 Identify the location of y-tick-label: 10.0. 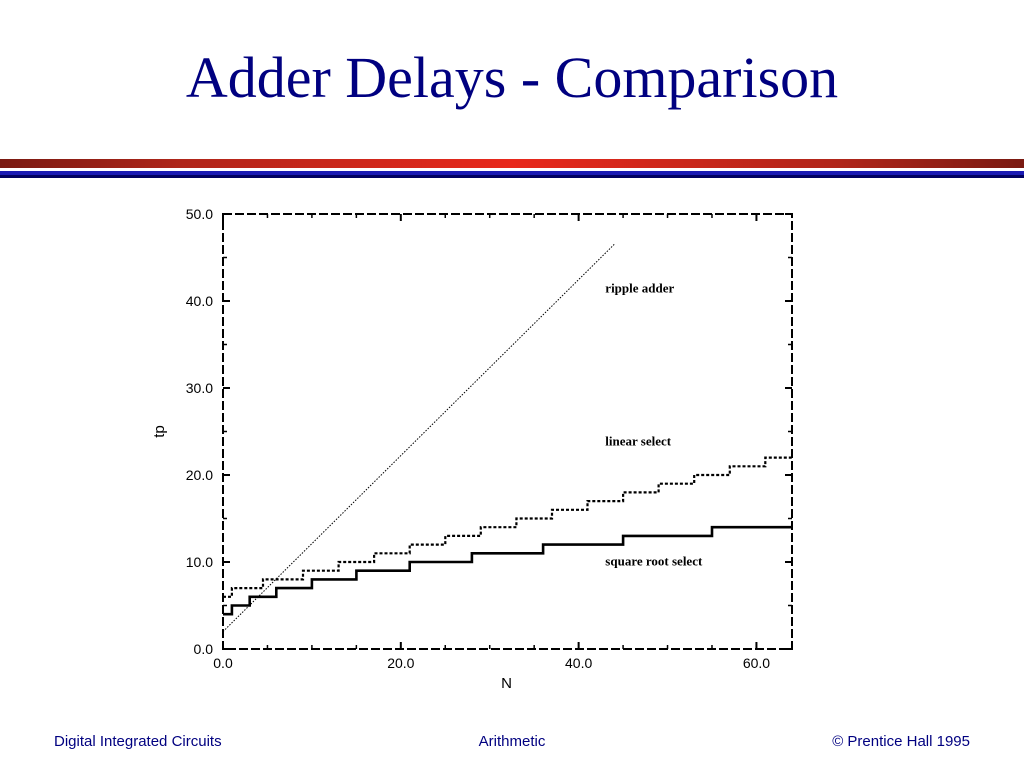
(199, 562).